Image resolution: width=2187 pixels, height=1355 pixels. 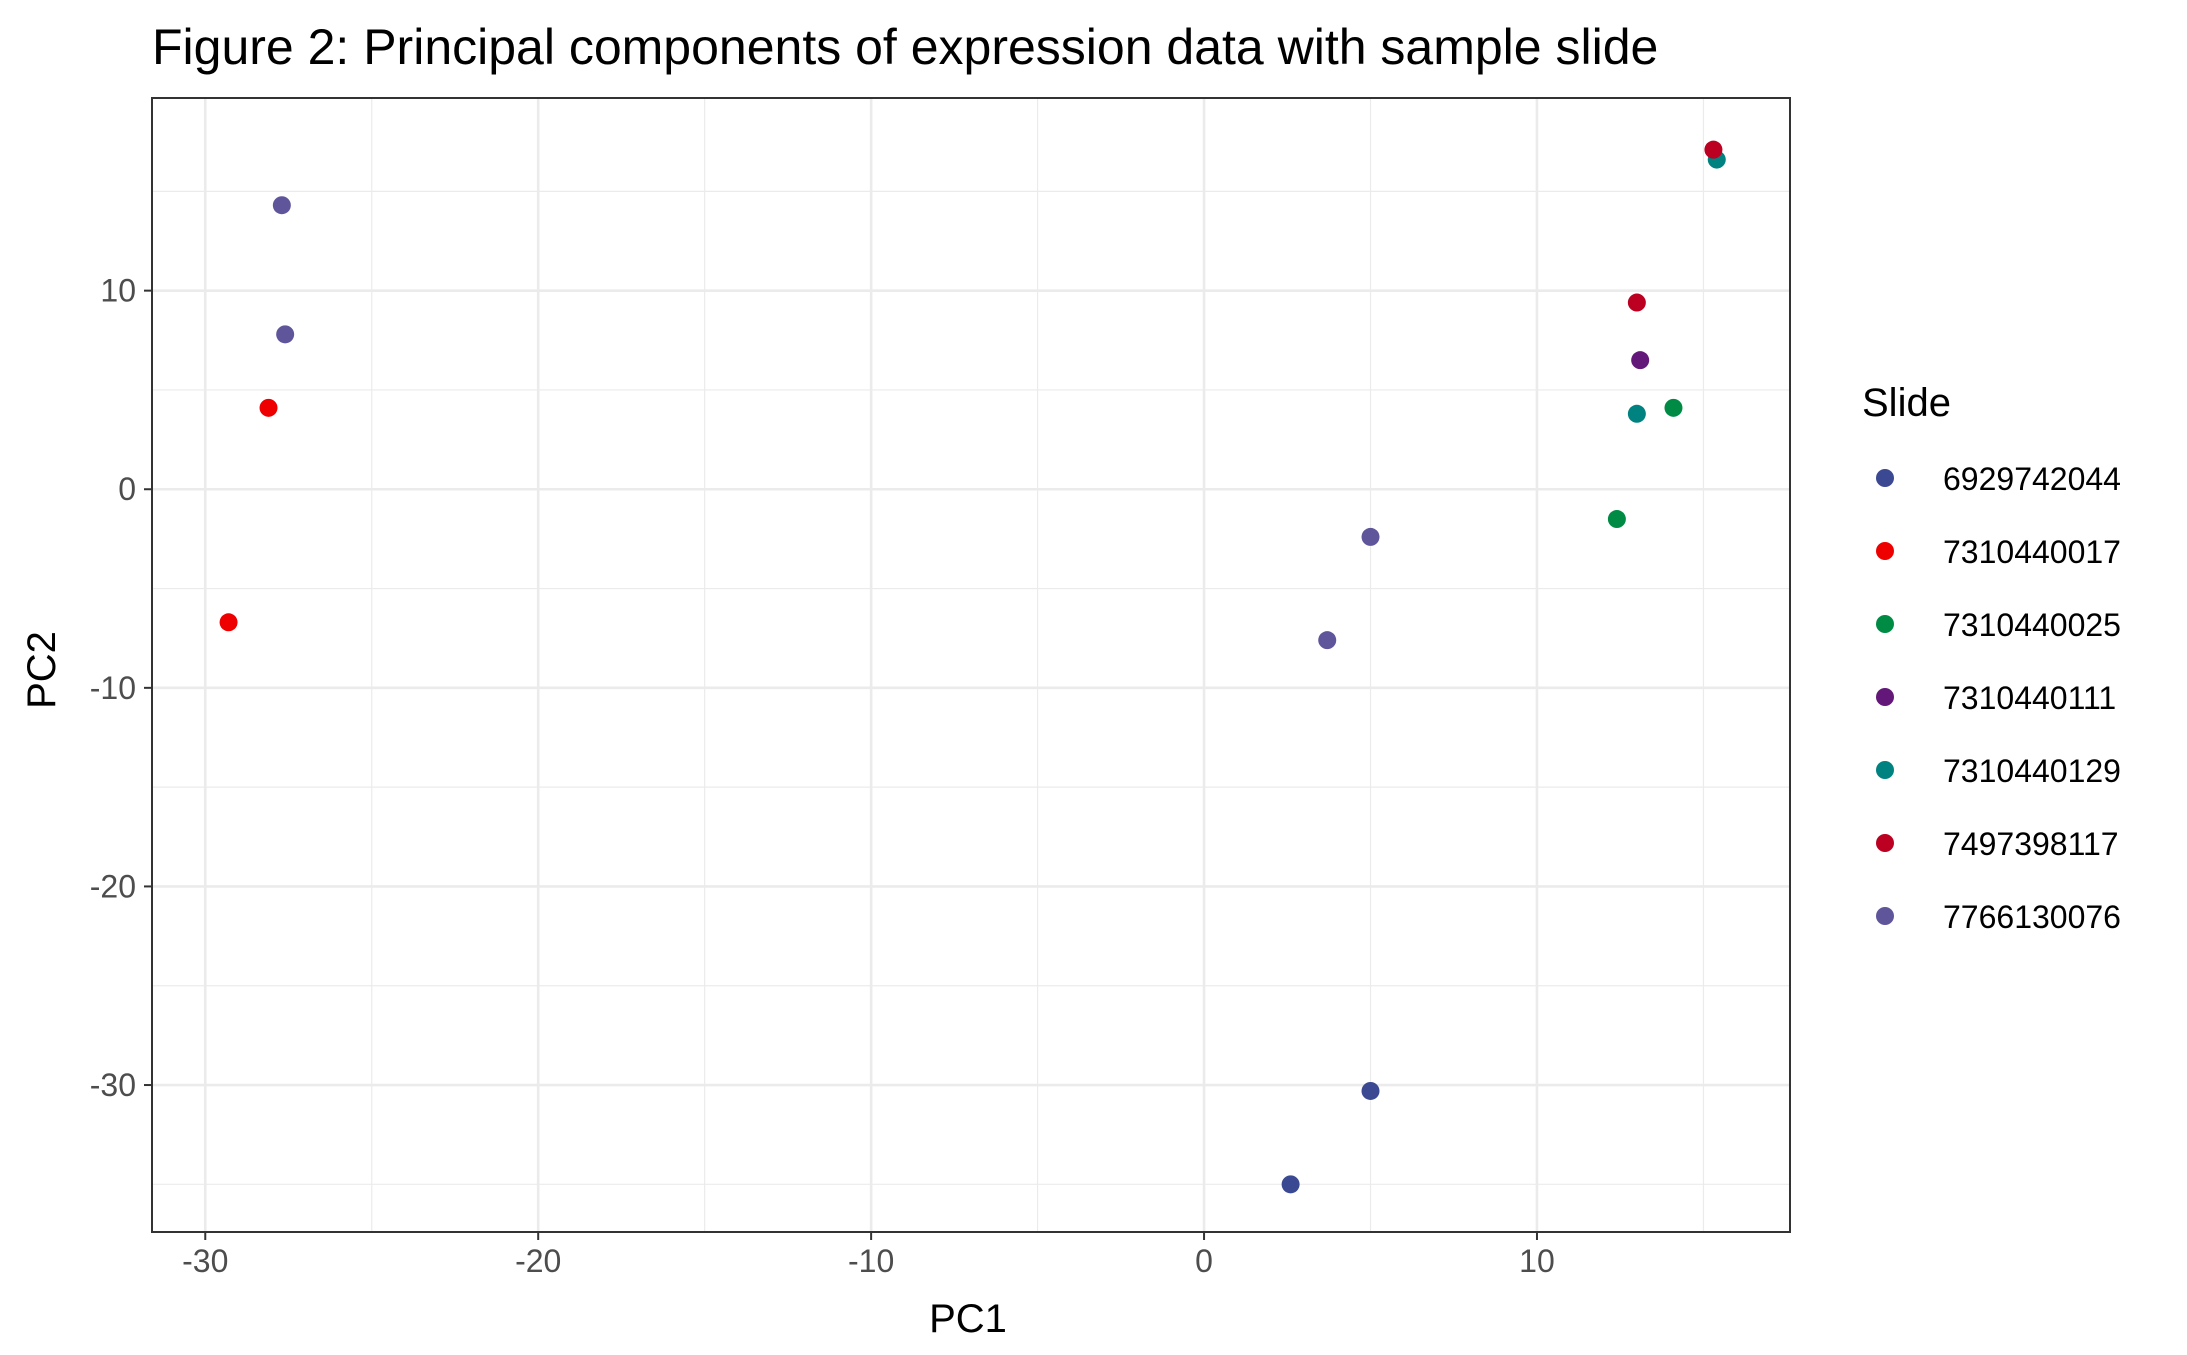 What do you see at coordinates (42, 670) in the screenshot?
I see `y-axis-title: PC2` at bounding box center [42, 670].